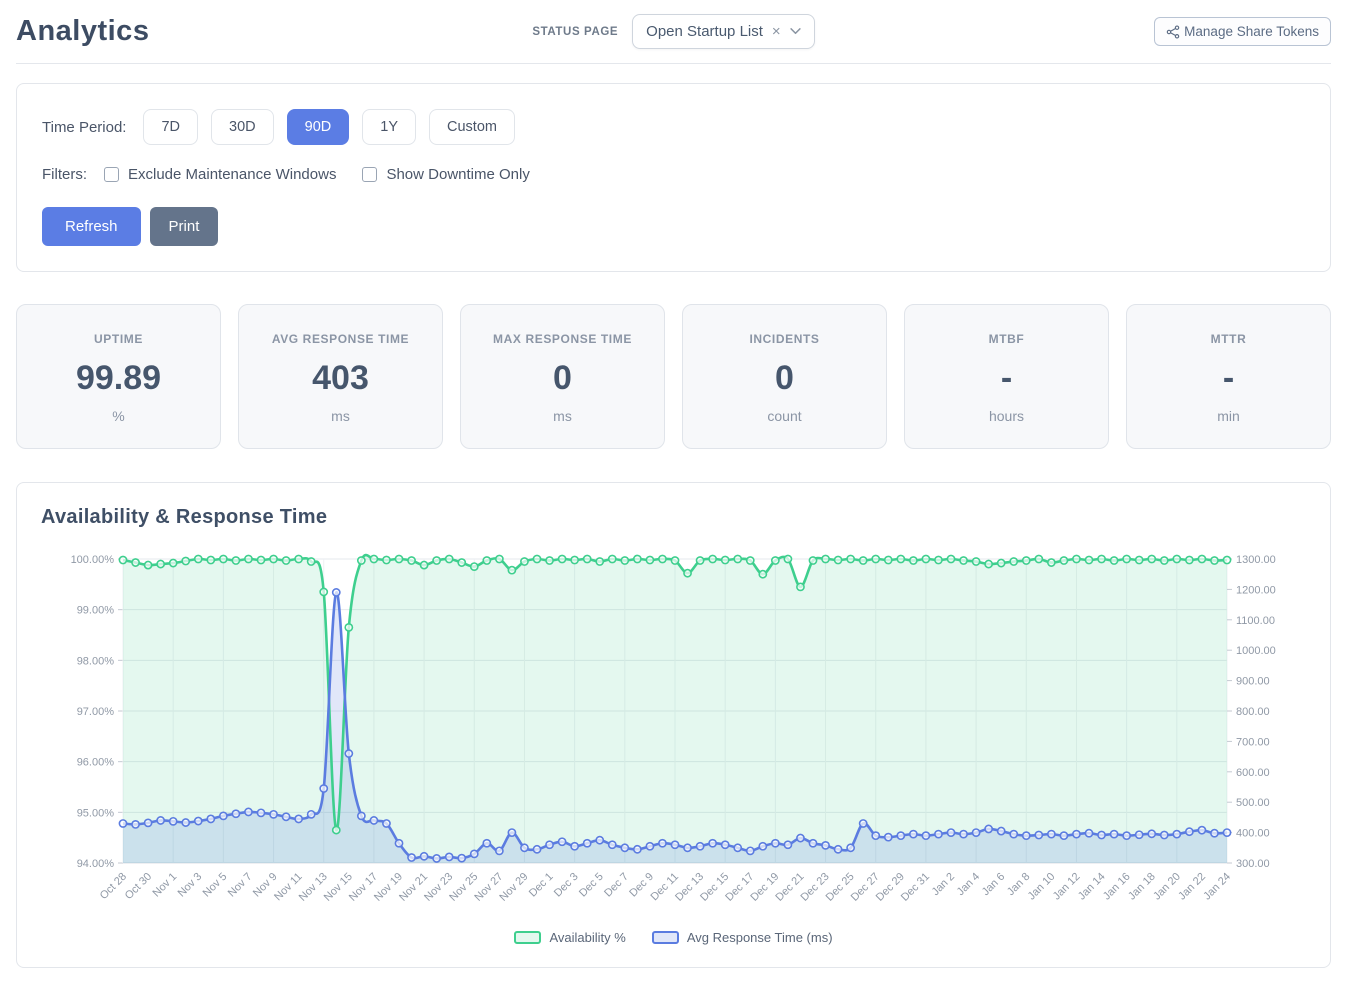  I want to click on stat-card-uptime: UPTIME 99.89%, so click(118, 376).